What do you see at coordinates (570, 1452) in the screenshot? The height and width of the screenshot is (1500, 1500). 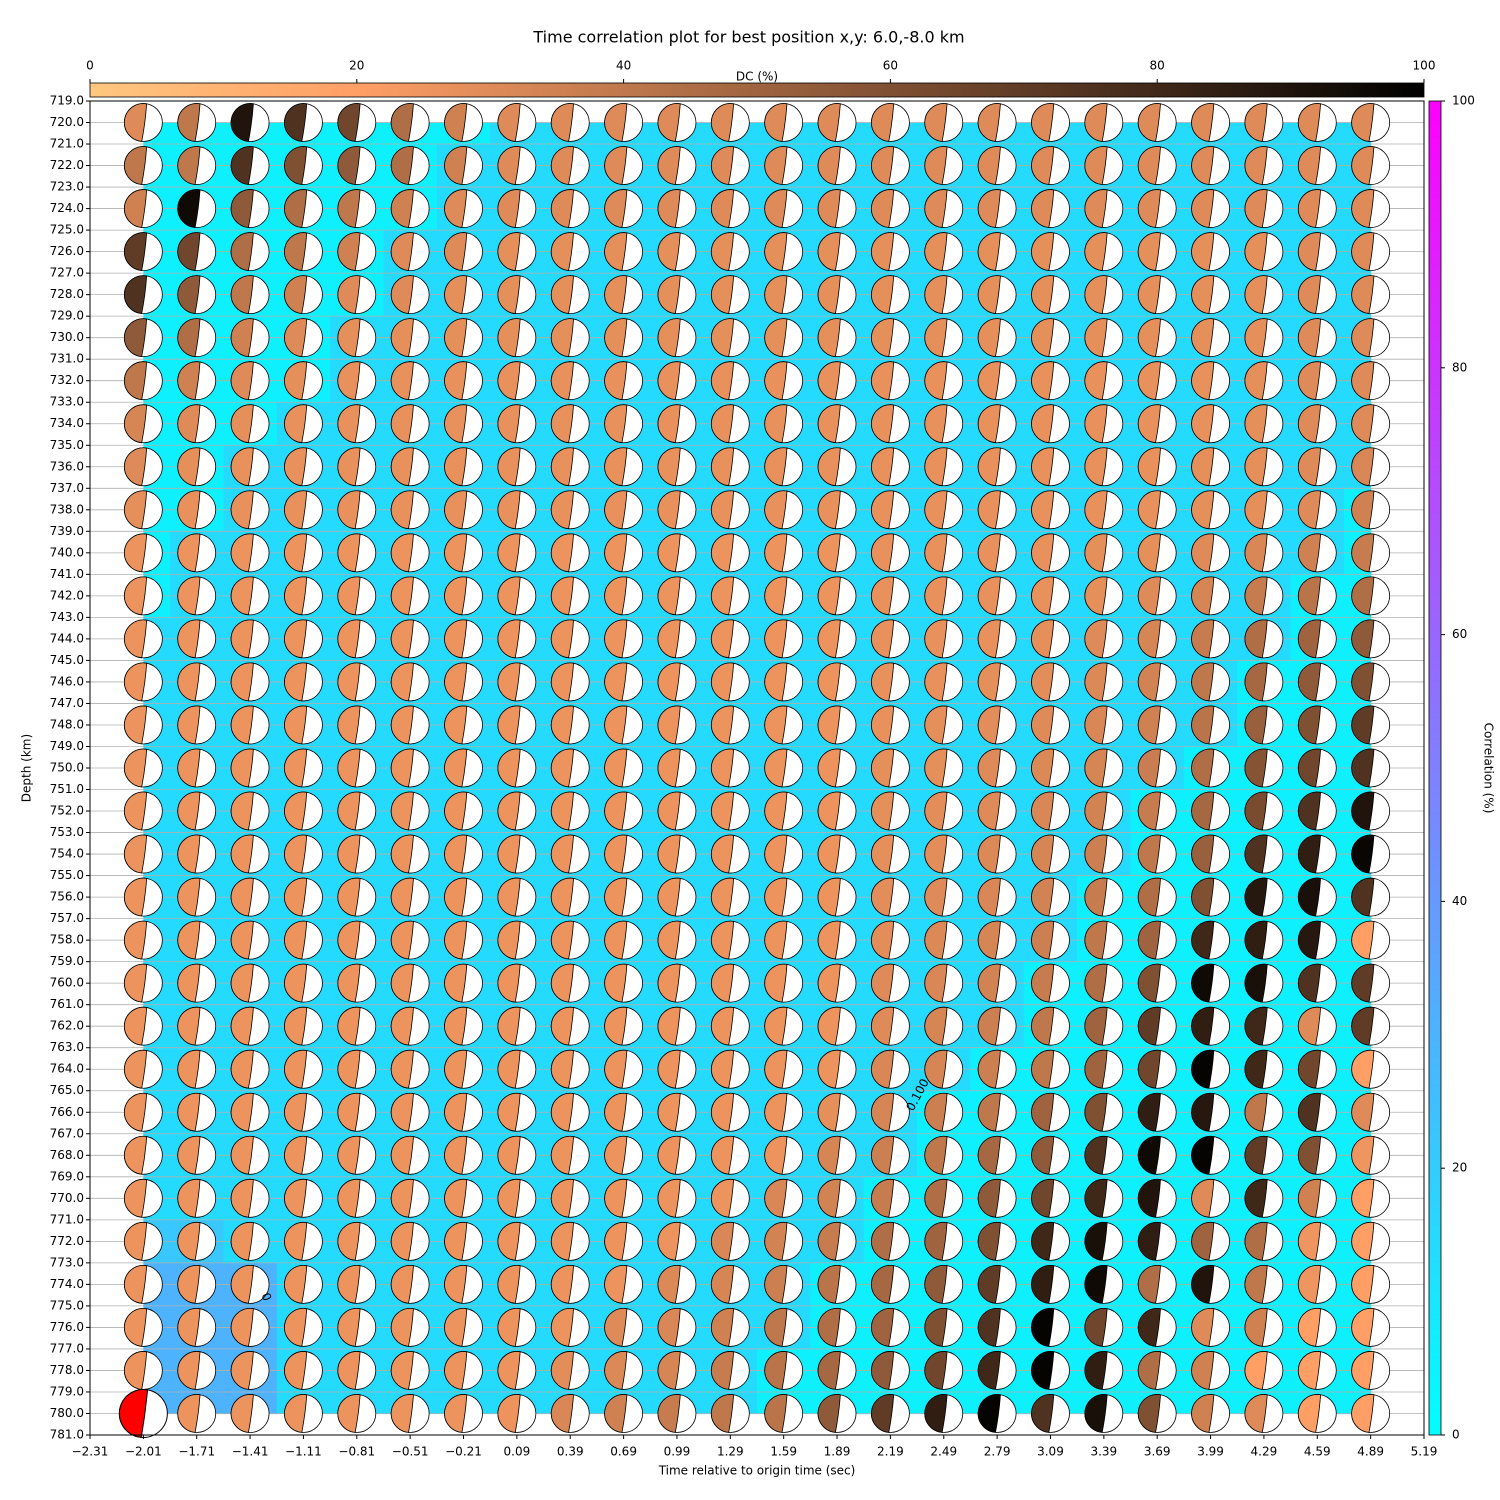 I see `x-tick-label: 0.39` at bounding box center [570, 1452].